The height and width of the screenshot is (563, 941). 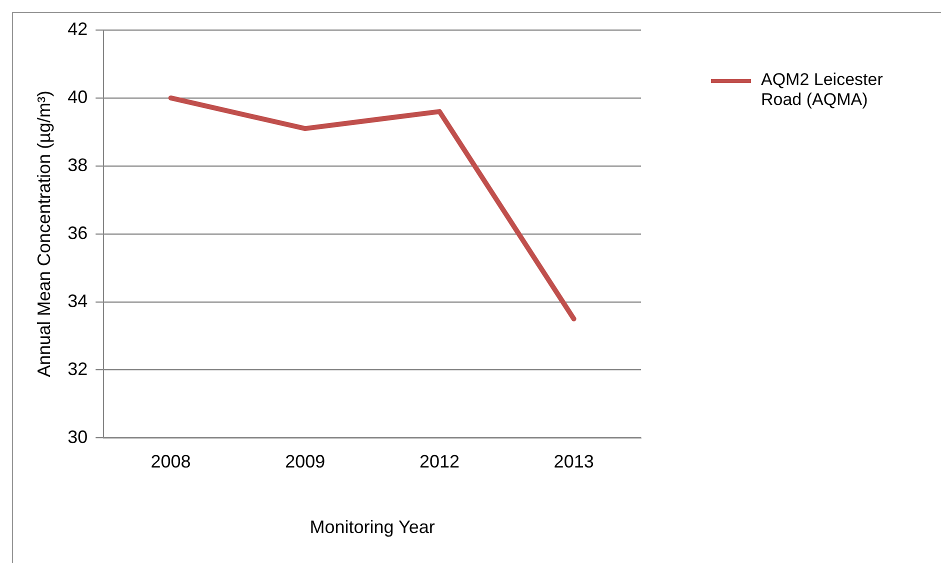 I want to click on y-tick-label: 32, so click(x=78, y=368).